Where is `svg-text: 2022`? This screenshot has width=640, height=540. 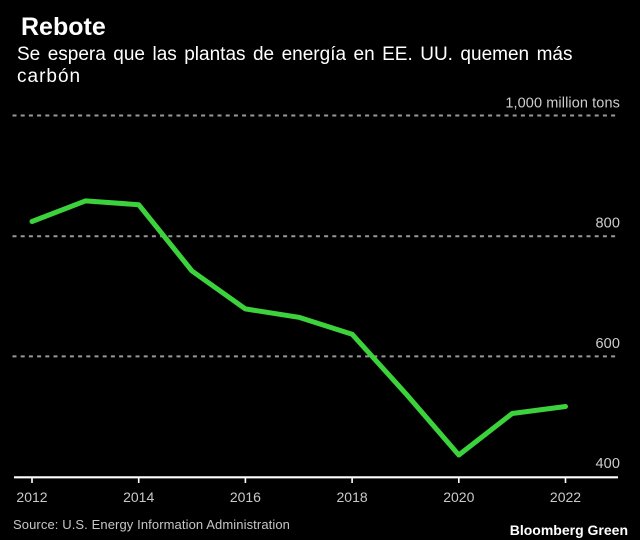
svg-text: 2022 is located at coordinates (565, 497).